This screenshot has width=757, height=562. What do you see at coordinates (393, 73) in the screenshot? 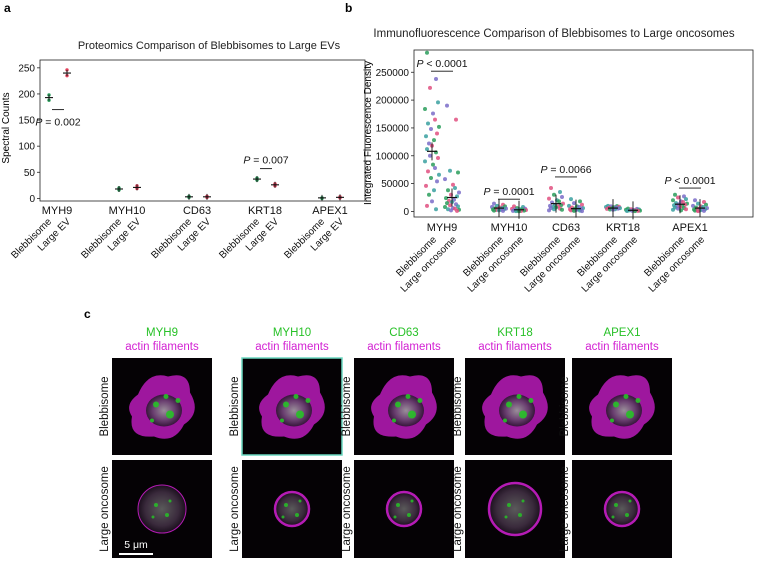
I see `panel-b-y-tick-label: 250000` at bounding box center [393, 73].